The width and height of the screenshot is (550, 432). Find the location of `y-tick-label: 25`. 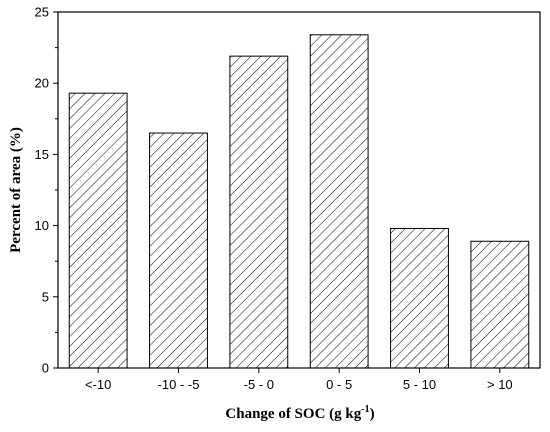

y-tick-label: 25 is located at coordinates (42, 12).